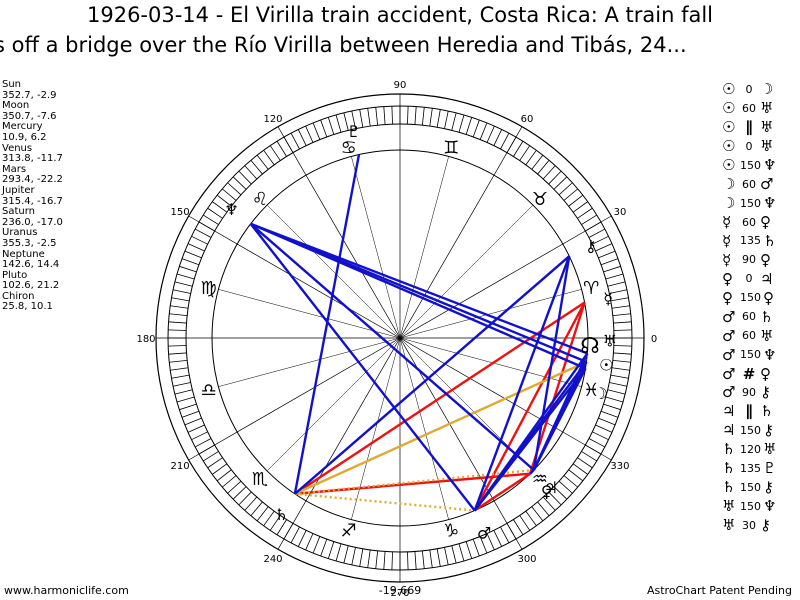 The height and width of the screenshot is (600, 800). Describe the element at coordinates (765, 525) in the screenshot. I see `aspect-planet-2: ⚷` at that location.